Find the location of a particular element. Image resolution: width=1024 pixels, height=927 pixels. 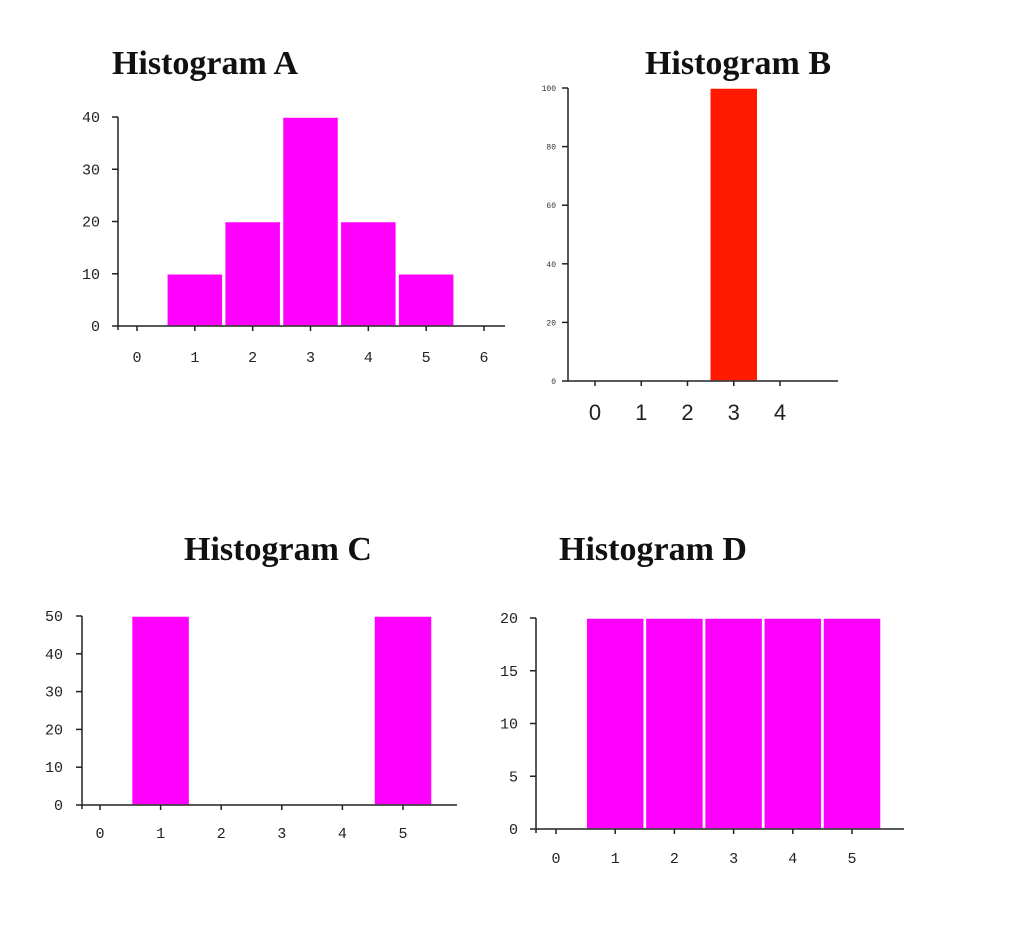

histogram-a: Histogram A 0 1 2 3 4 5 6 0 10 20 30 40 is located at coordinates (293, 206).